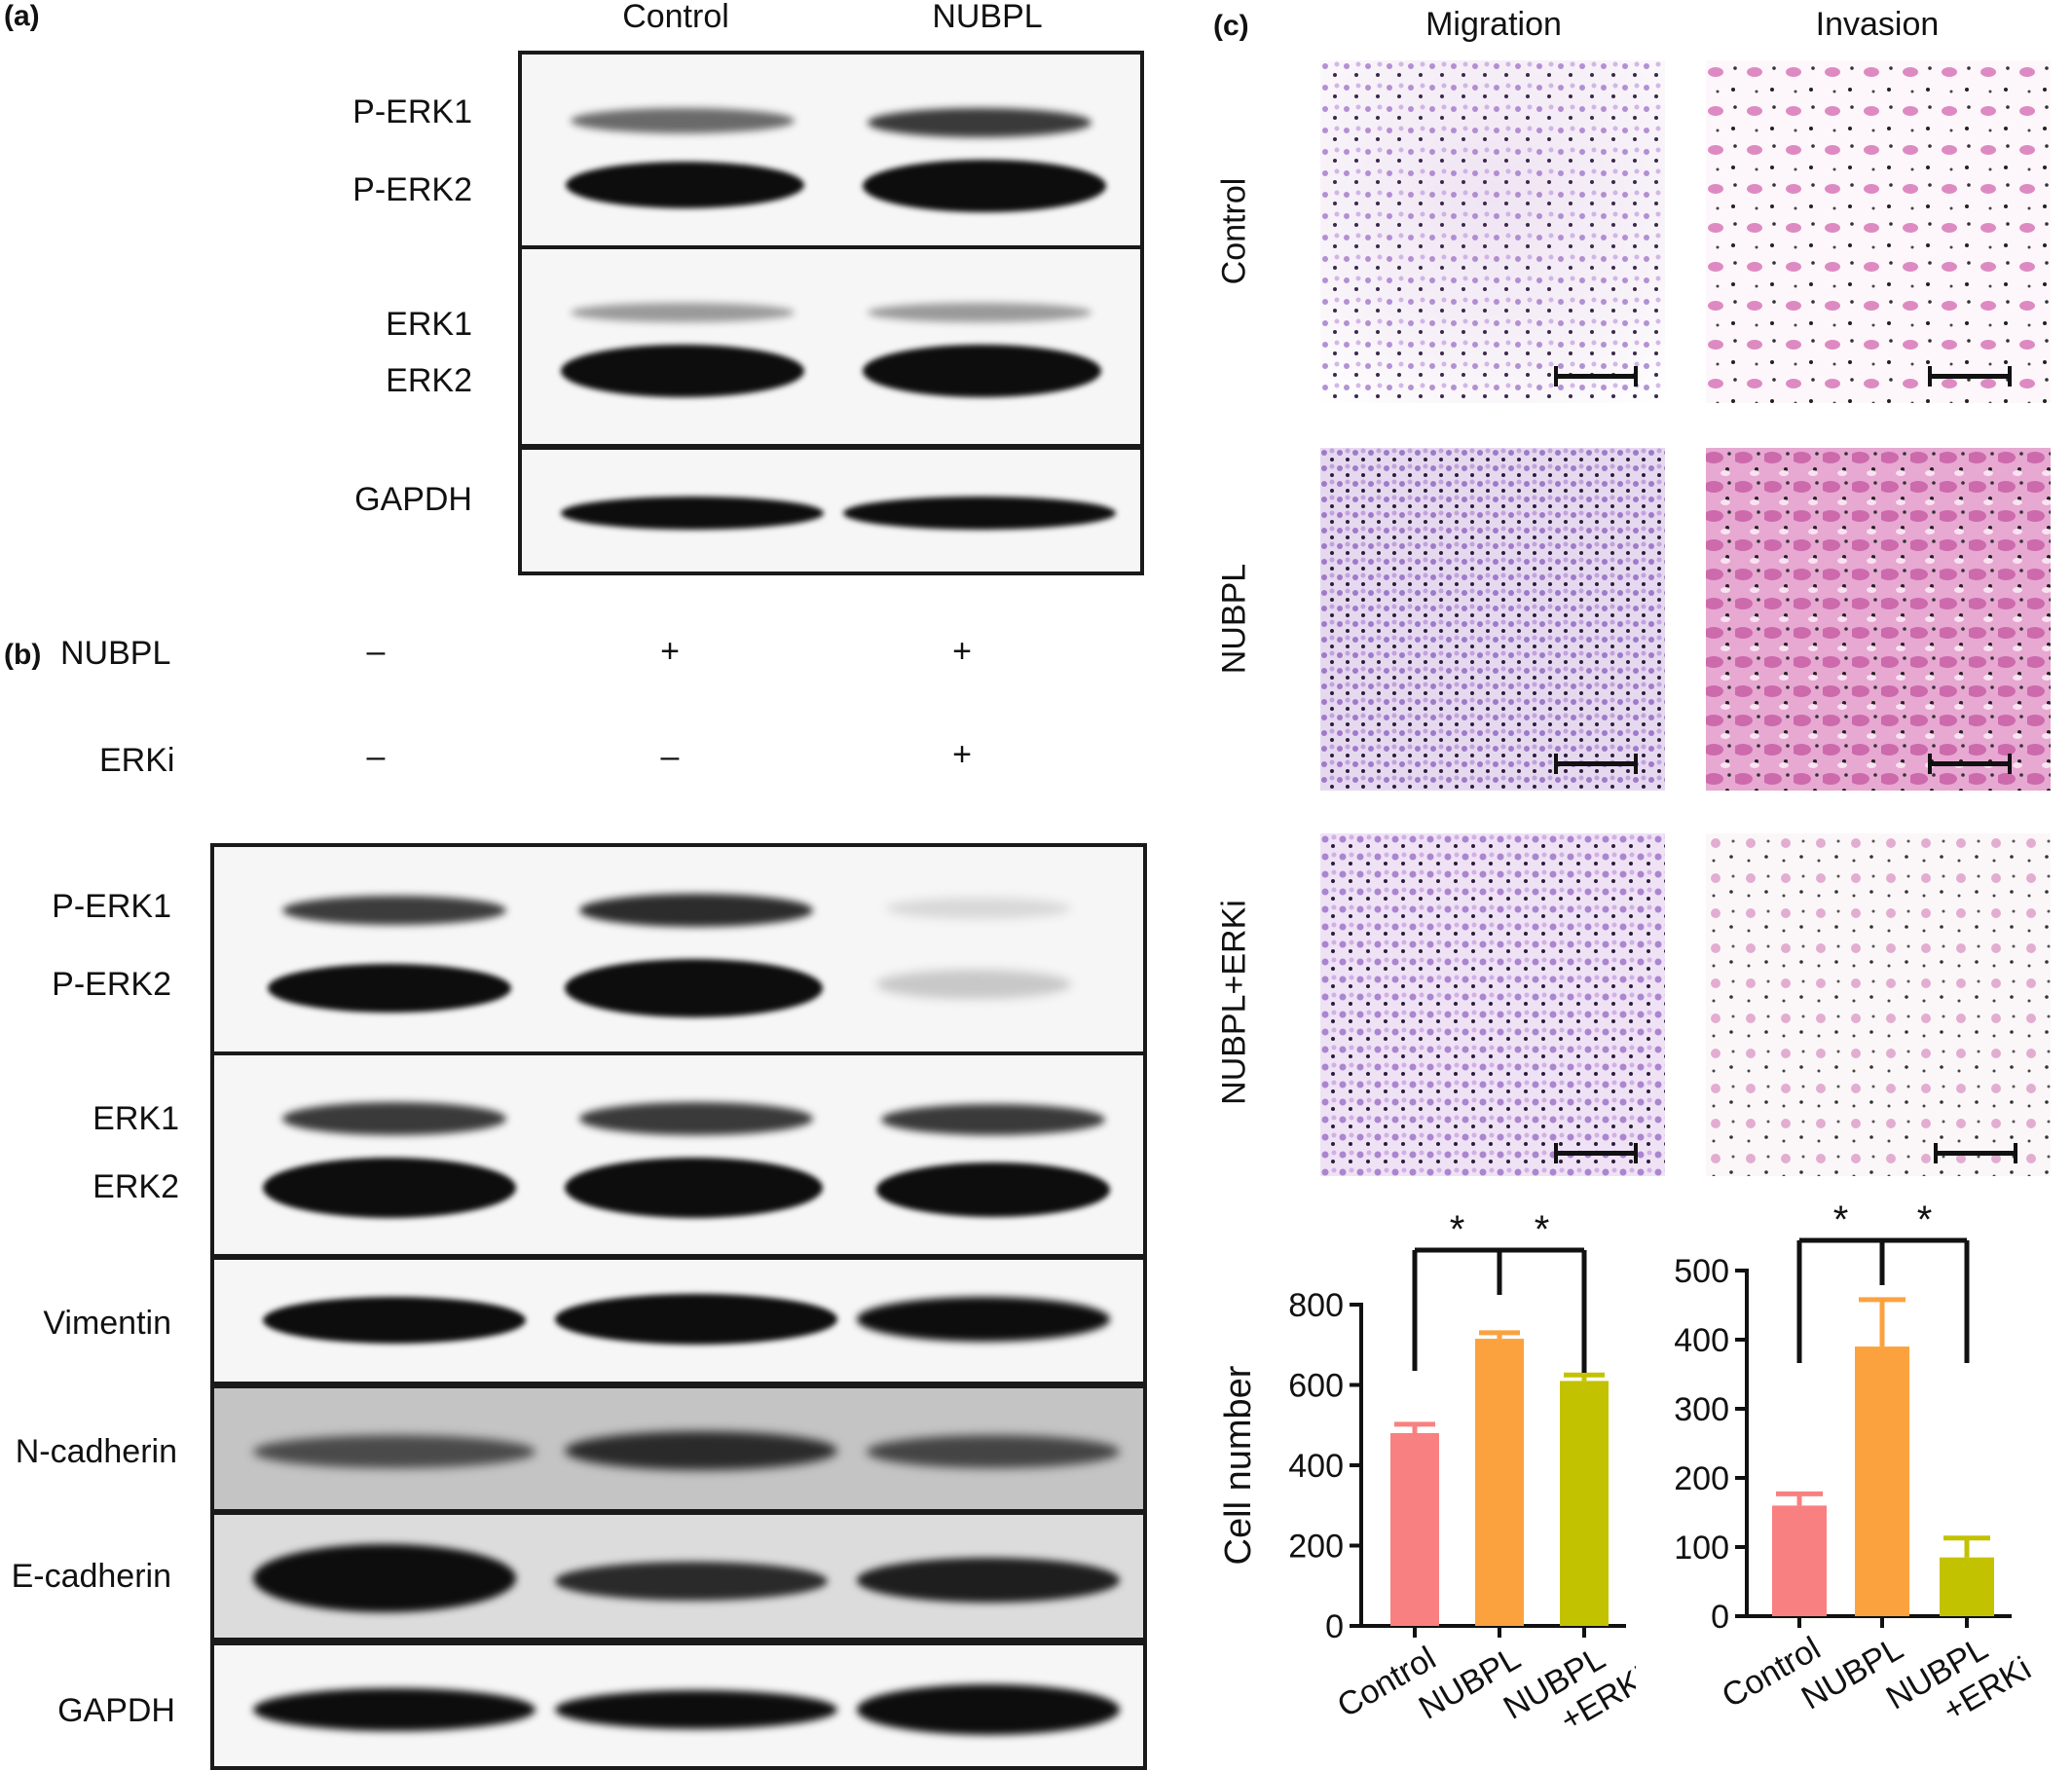 Image resolution: width=2072 pixels, height=1770 pixels. I want to click on sign-erki-lane2: –, so click(670, 756).